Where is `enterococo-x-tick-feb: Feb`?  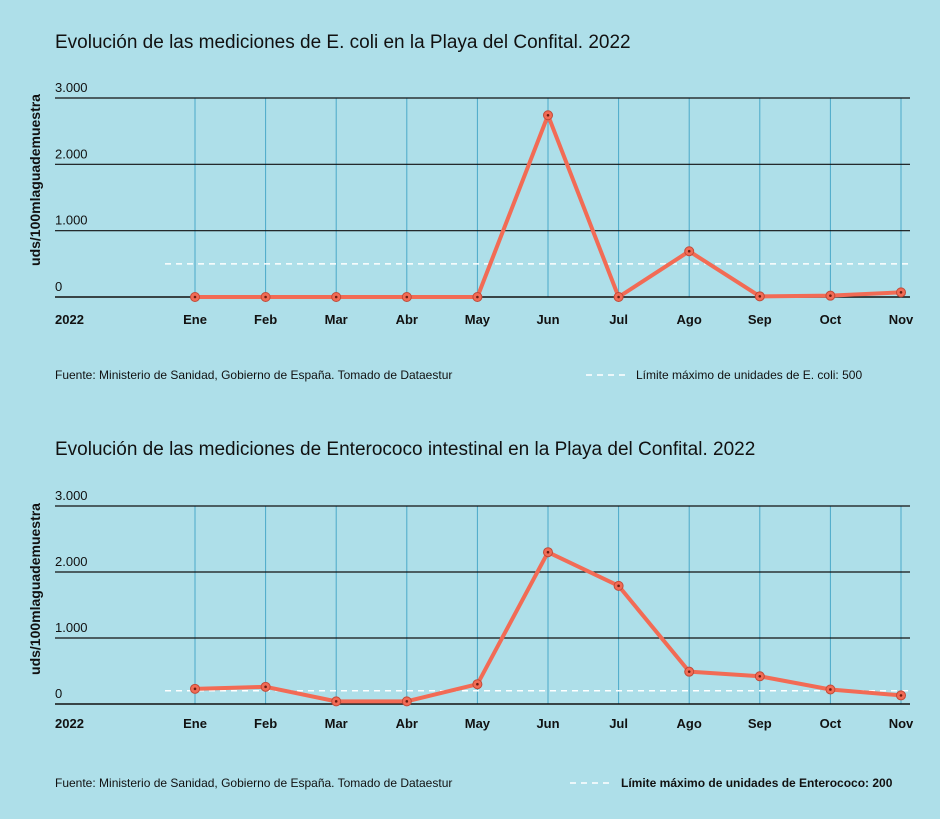
enterococo-x-tick-feb: Feb is located at coordinates (265, 723).